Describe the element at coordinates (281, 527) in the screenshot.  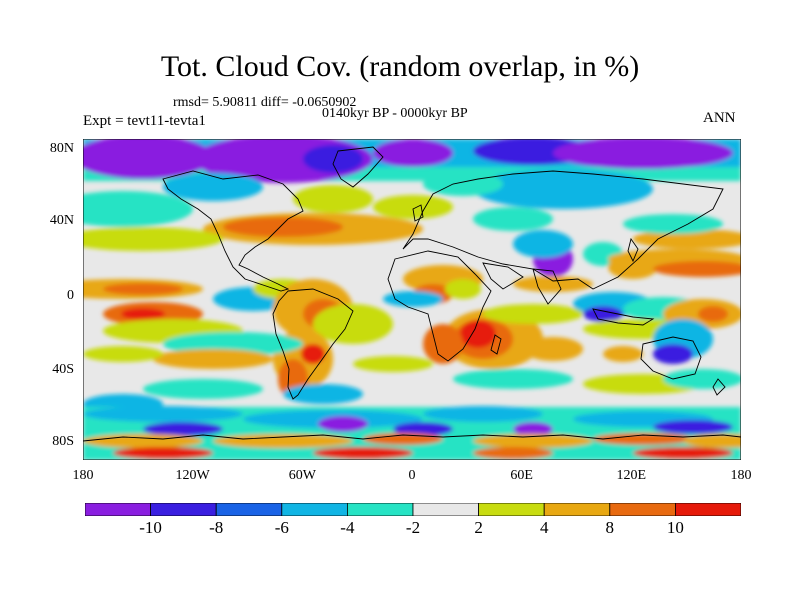
I see `colorbar-label: -6` at that location.